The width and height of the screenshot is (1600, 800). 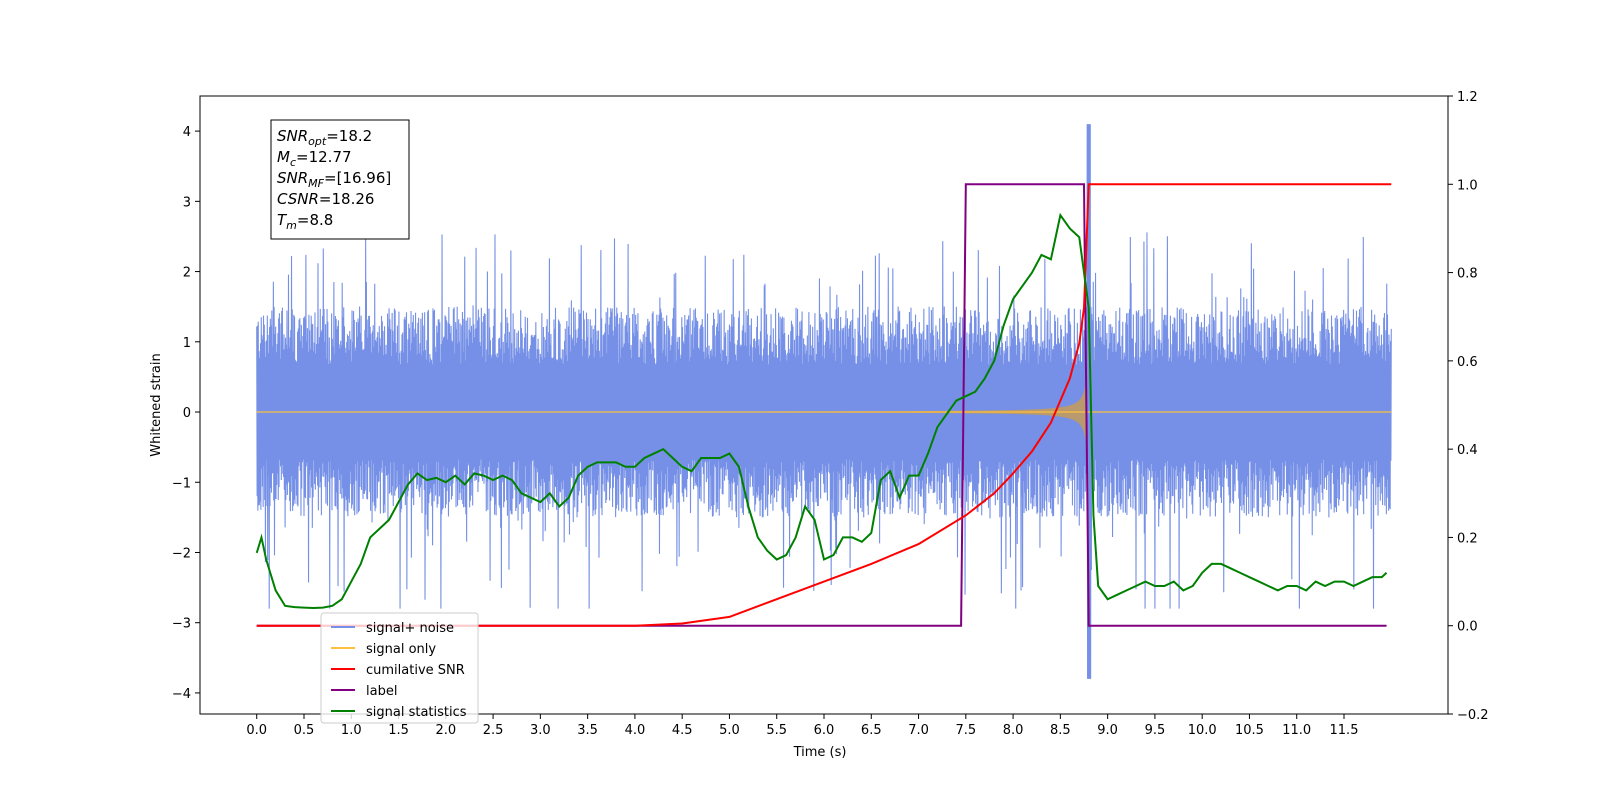 I want to click on legend-frame, so click(x=399, y=668).